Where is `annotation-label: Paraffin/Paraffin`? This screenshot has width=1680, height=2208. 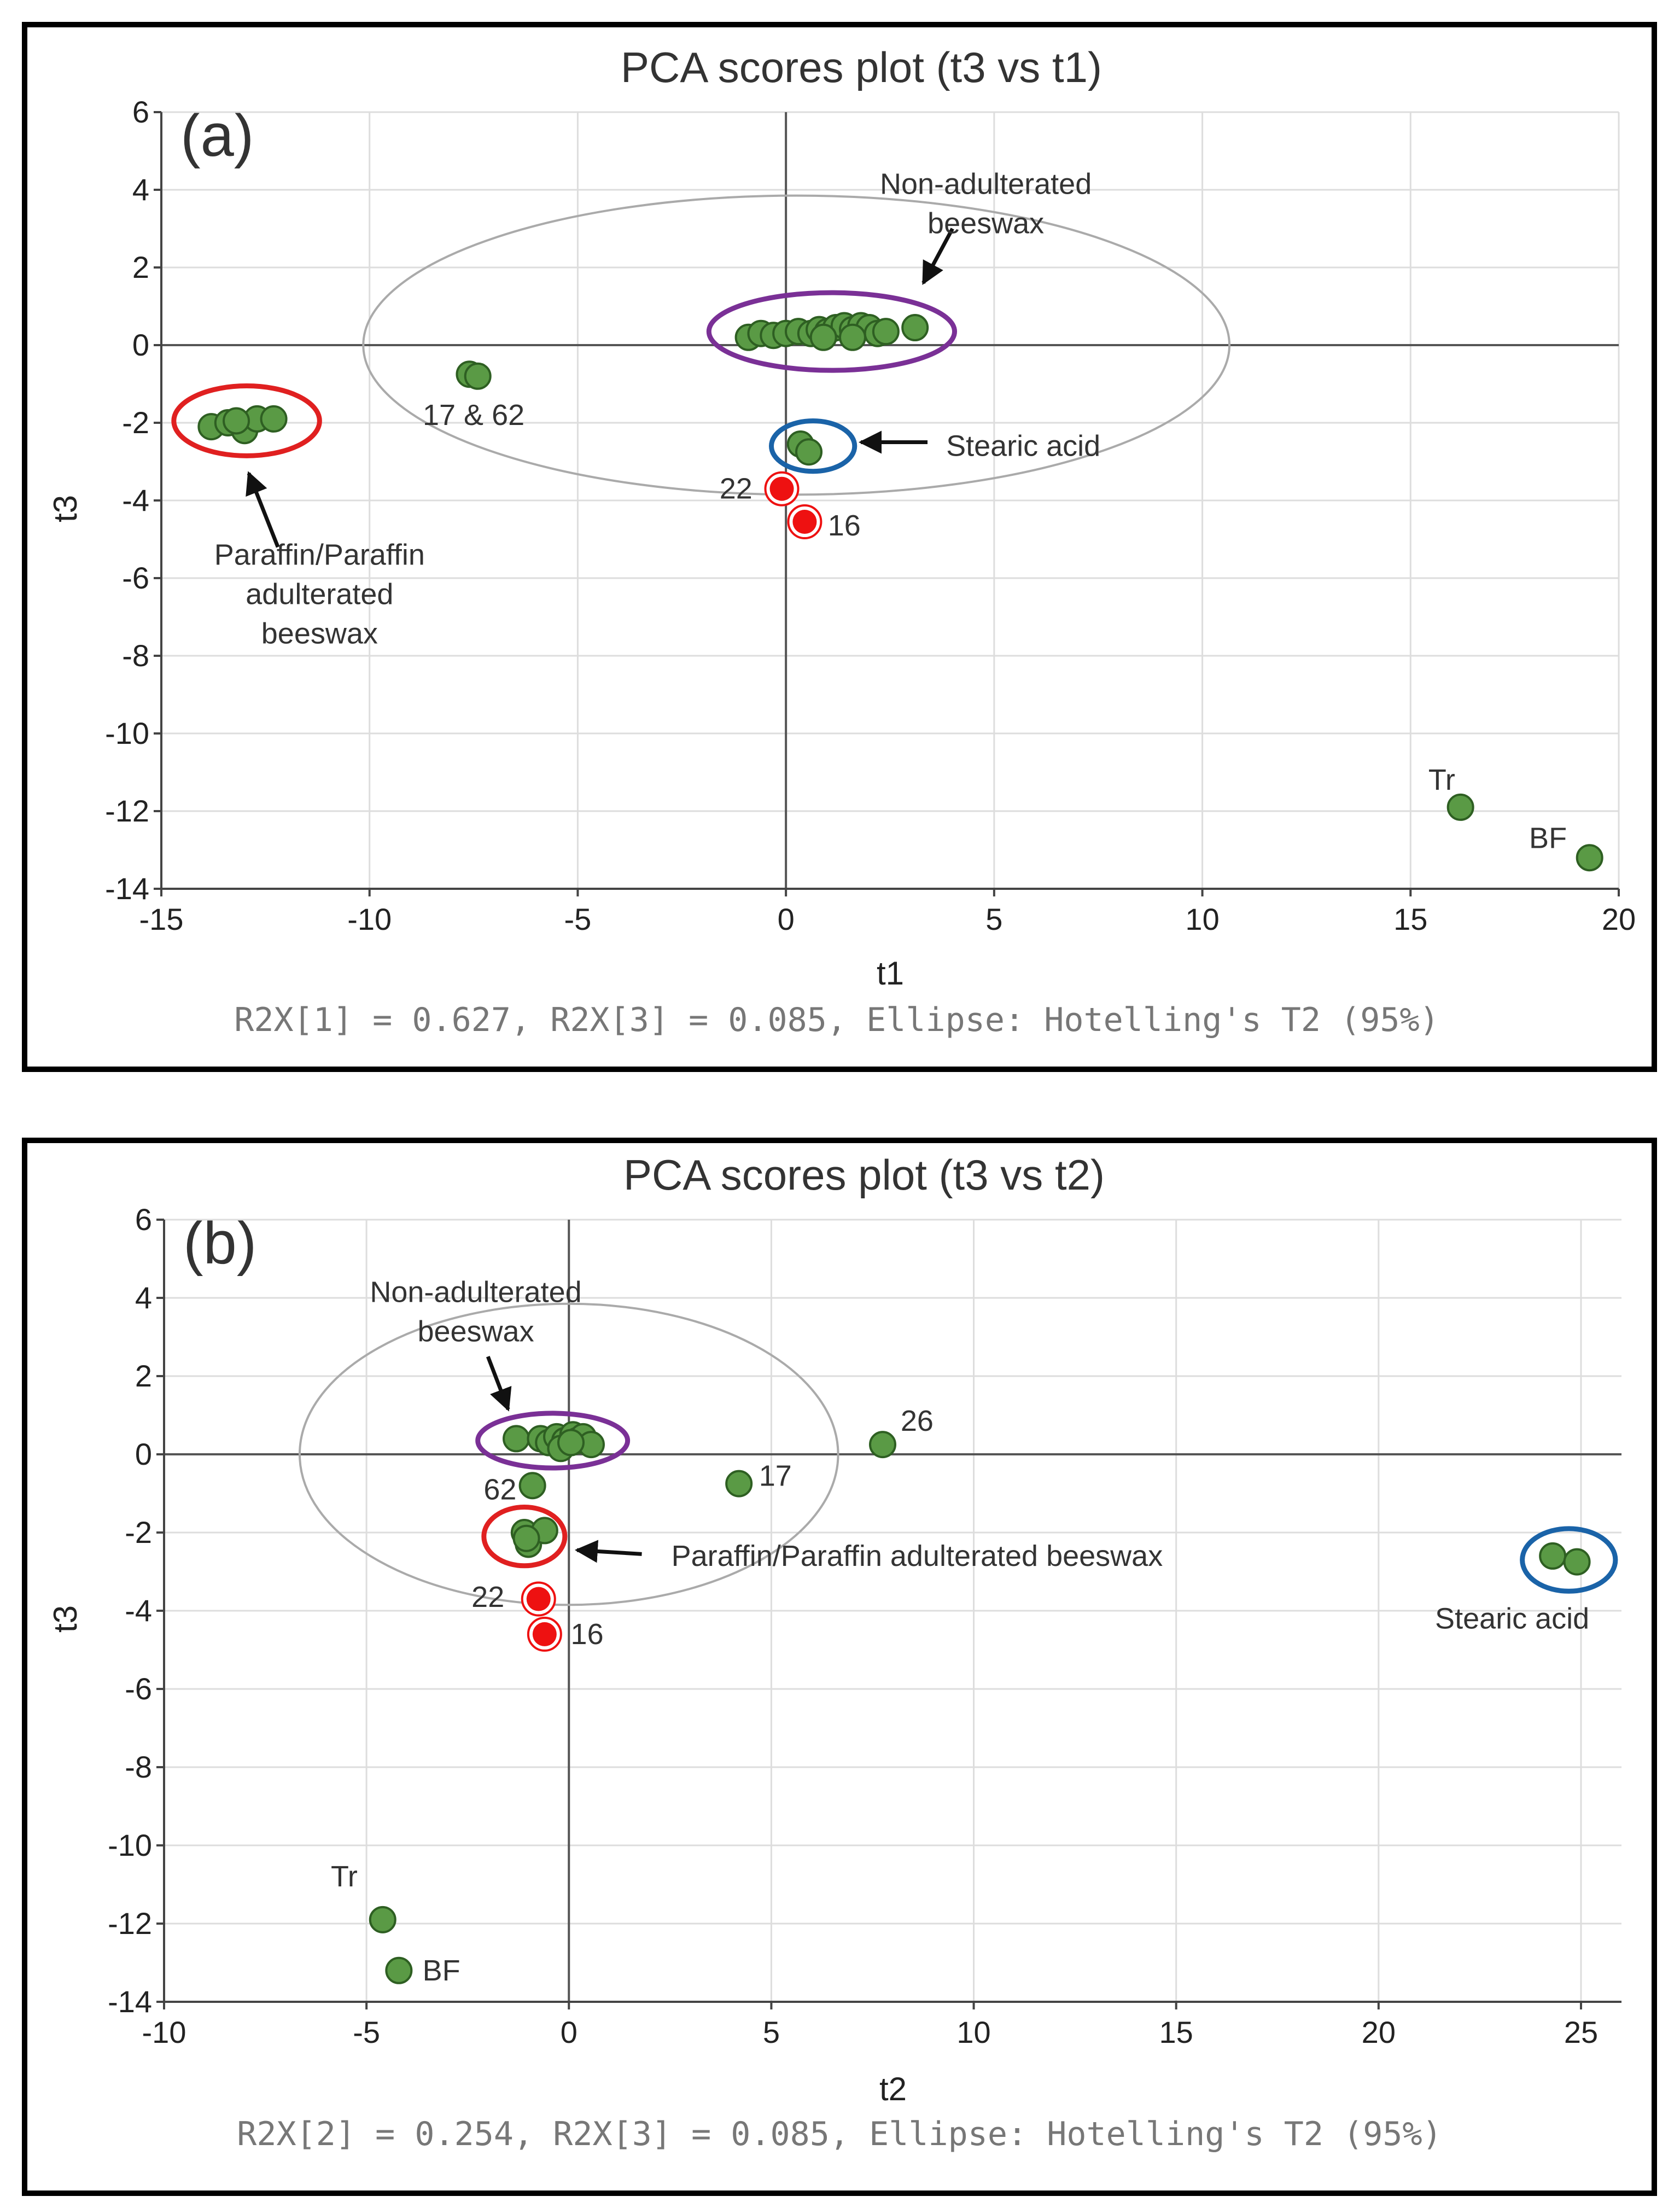
annotation-label: Paraffin/Paraffin is located at coordinates (319, 554).